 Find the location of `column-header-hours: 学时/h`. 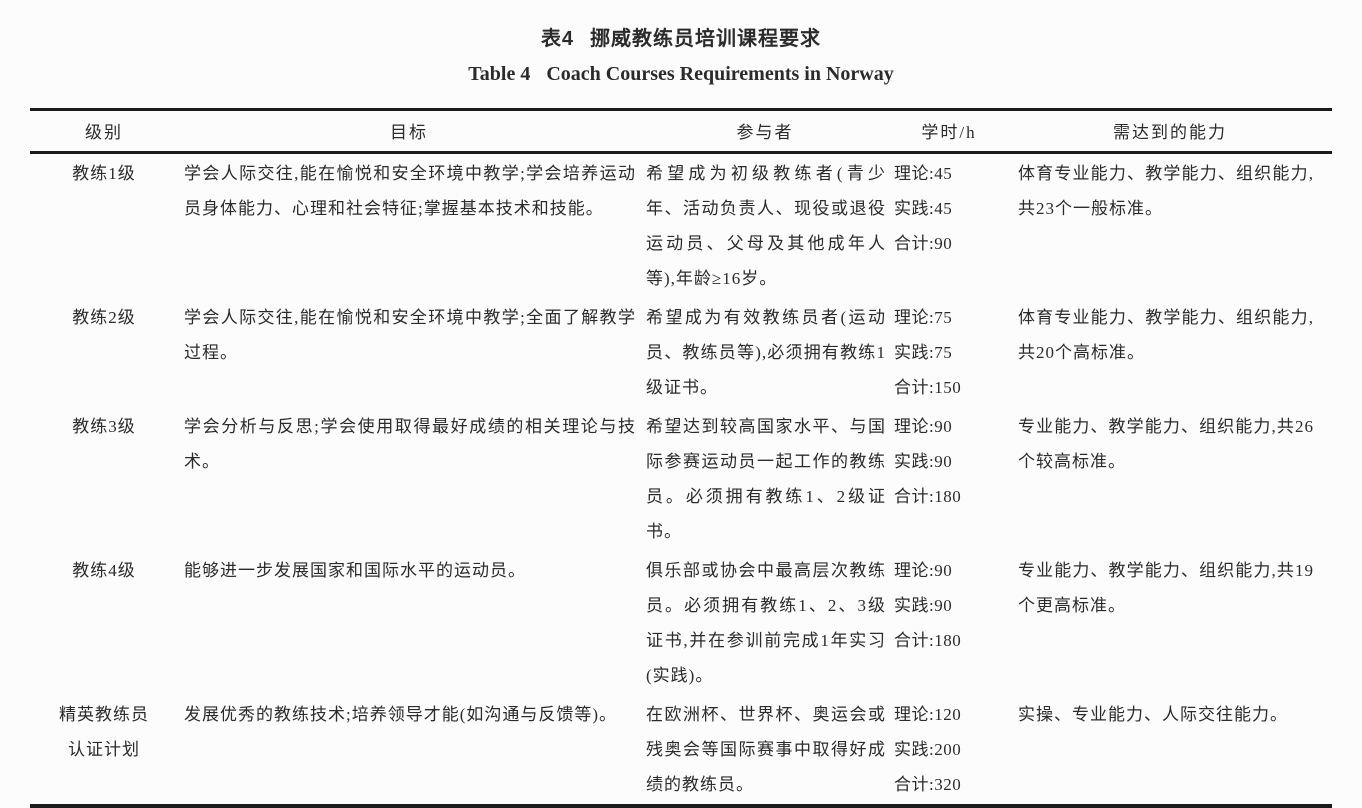

column-header-hours: 学时/h is located at coordinates (949, 131).